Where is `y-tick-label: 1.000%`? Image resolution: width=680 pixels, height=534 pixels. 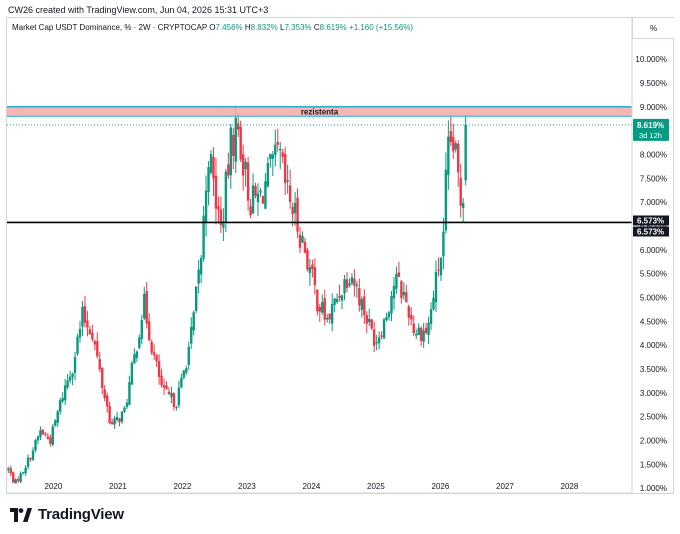
y-tick-label: 1.000% is located at coordinates (653, 488).